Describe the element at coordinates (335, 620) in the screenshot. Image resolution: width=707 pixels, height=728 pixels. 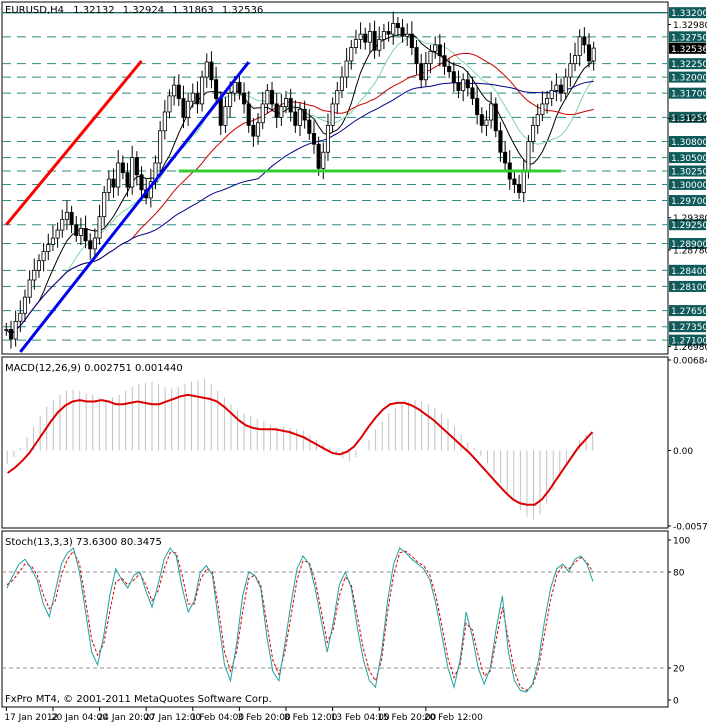
I see `stoch-levels` at that location.